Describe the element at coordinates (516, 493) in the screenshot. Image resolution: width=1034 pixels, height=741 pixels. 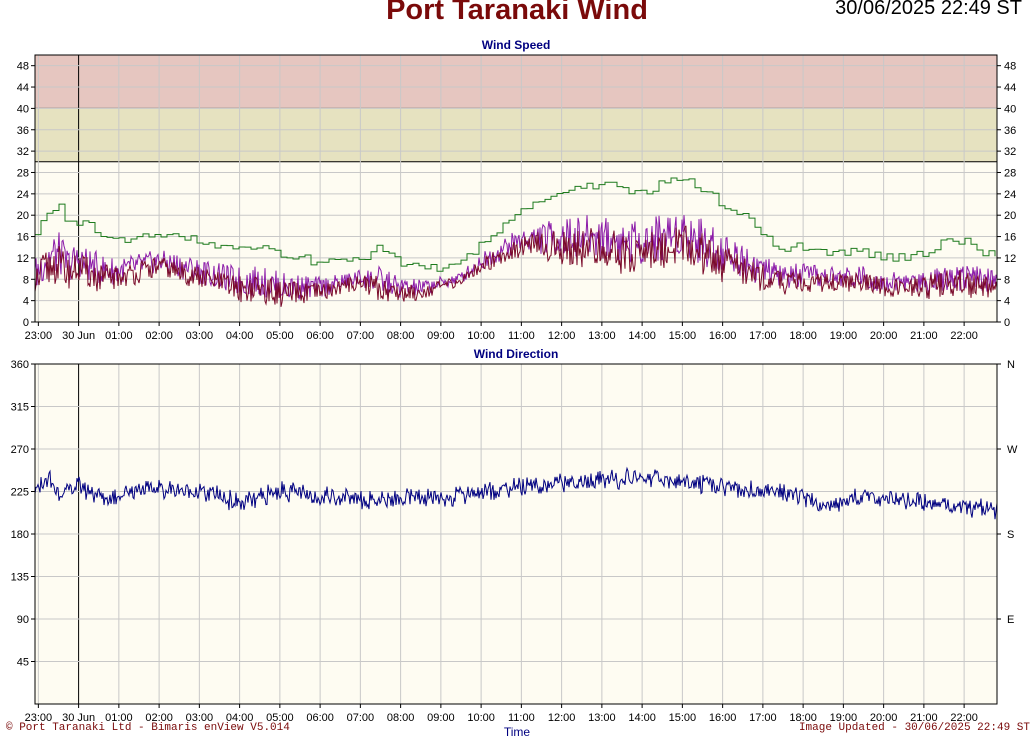
I see `direction-series-line` at that location.